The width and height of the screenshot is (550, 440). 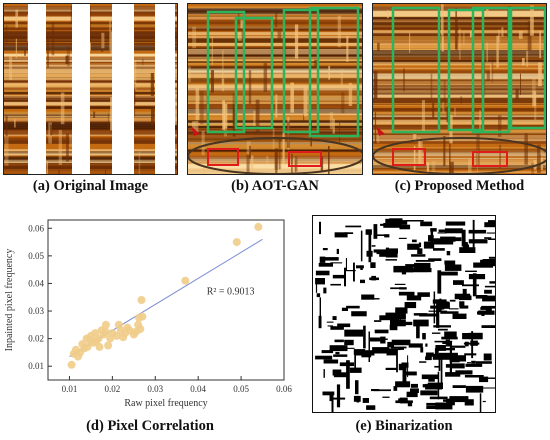 What do you see at coordinates (198, 389) in the screenshot?
I see `x-tick-label: 0.04` at bounding box center [198, 389].